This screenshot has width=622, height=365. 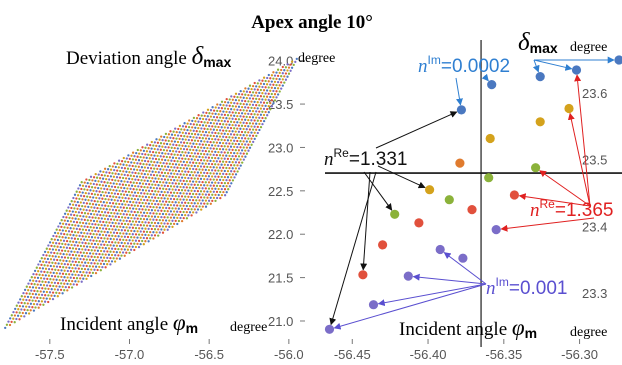 I want to click on annotation-nre-1365: nRe=1.365, so click(x=572, y=209).